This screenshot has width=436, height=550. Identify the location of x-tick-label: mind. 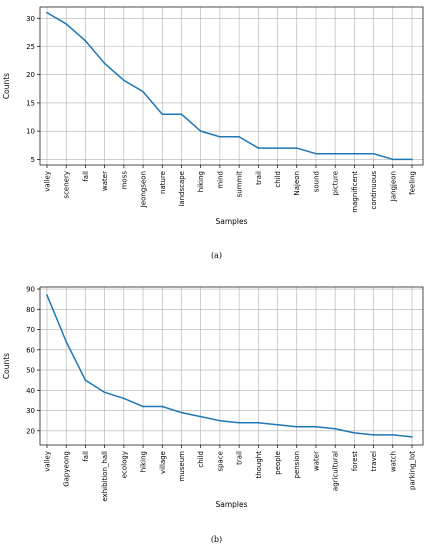
(220, 180).